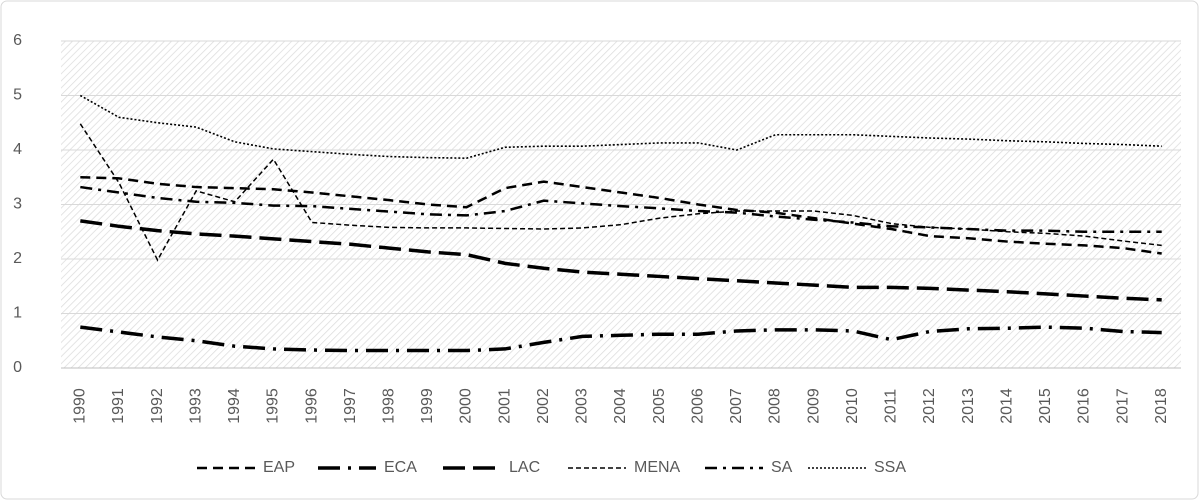  Describe the element at coordinates (736, 406) in the screenshot. I see `x-tick-label: 2007` at that location.